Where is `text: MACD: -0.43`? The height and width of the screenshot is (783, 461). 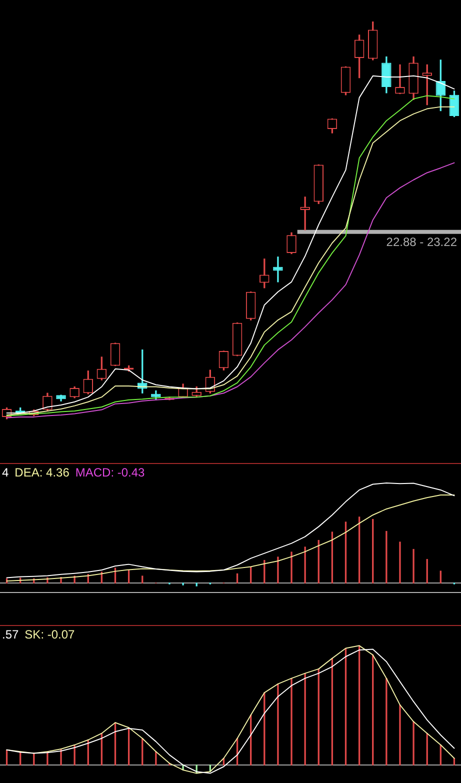 text: MACD: -0.43 is located at coordinates (110, 472).